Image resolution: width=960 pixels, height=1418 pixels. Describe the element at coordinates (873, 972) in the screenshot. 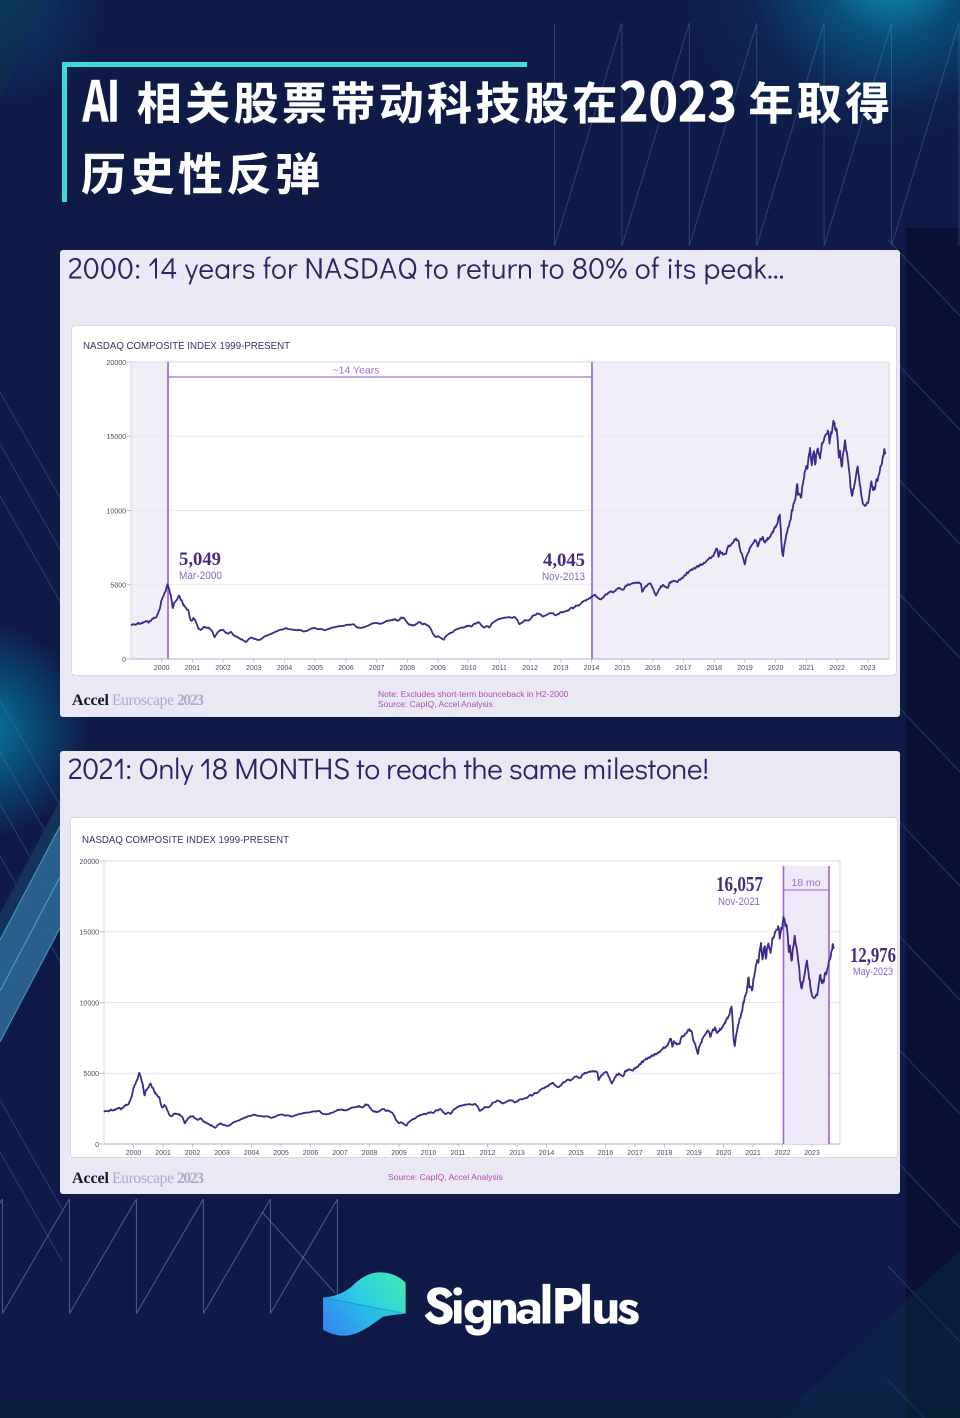

I see `svg-text: May-2023` at that location.